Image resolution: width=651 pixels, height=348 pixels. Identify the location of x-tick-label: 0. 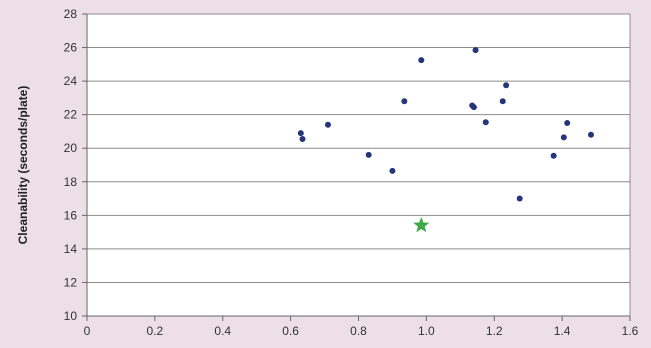
(87, 331).